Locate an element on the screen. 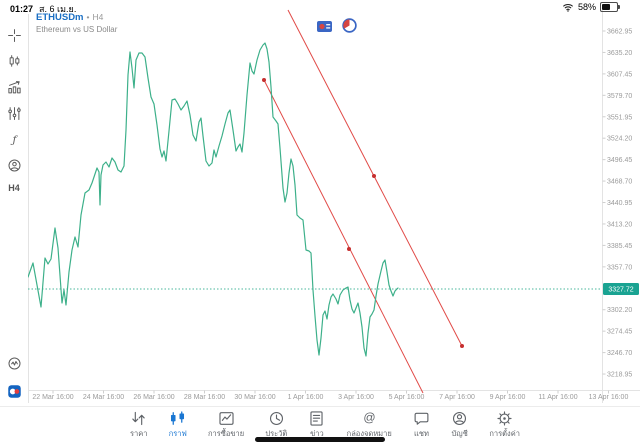 The width and height of the screenshot is (640, 448). arrows-updown-icon is located at coordinates (138, 418).